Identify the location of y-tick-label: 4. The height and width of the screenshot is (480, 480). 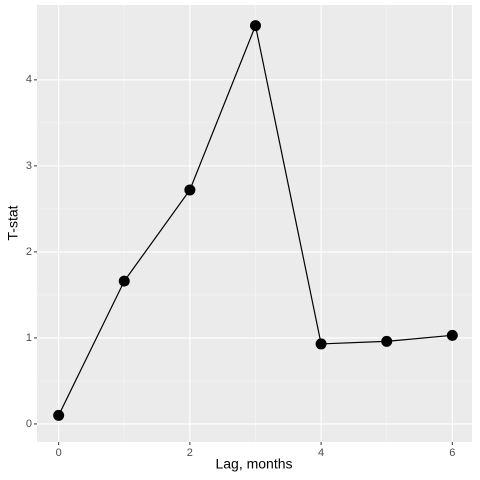
(29, 80).